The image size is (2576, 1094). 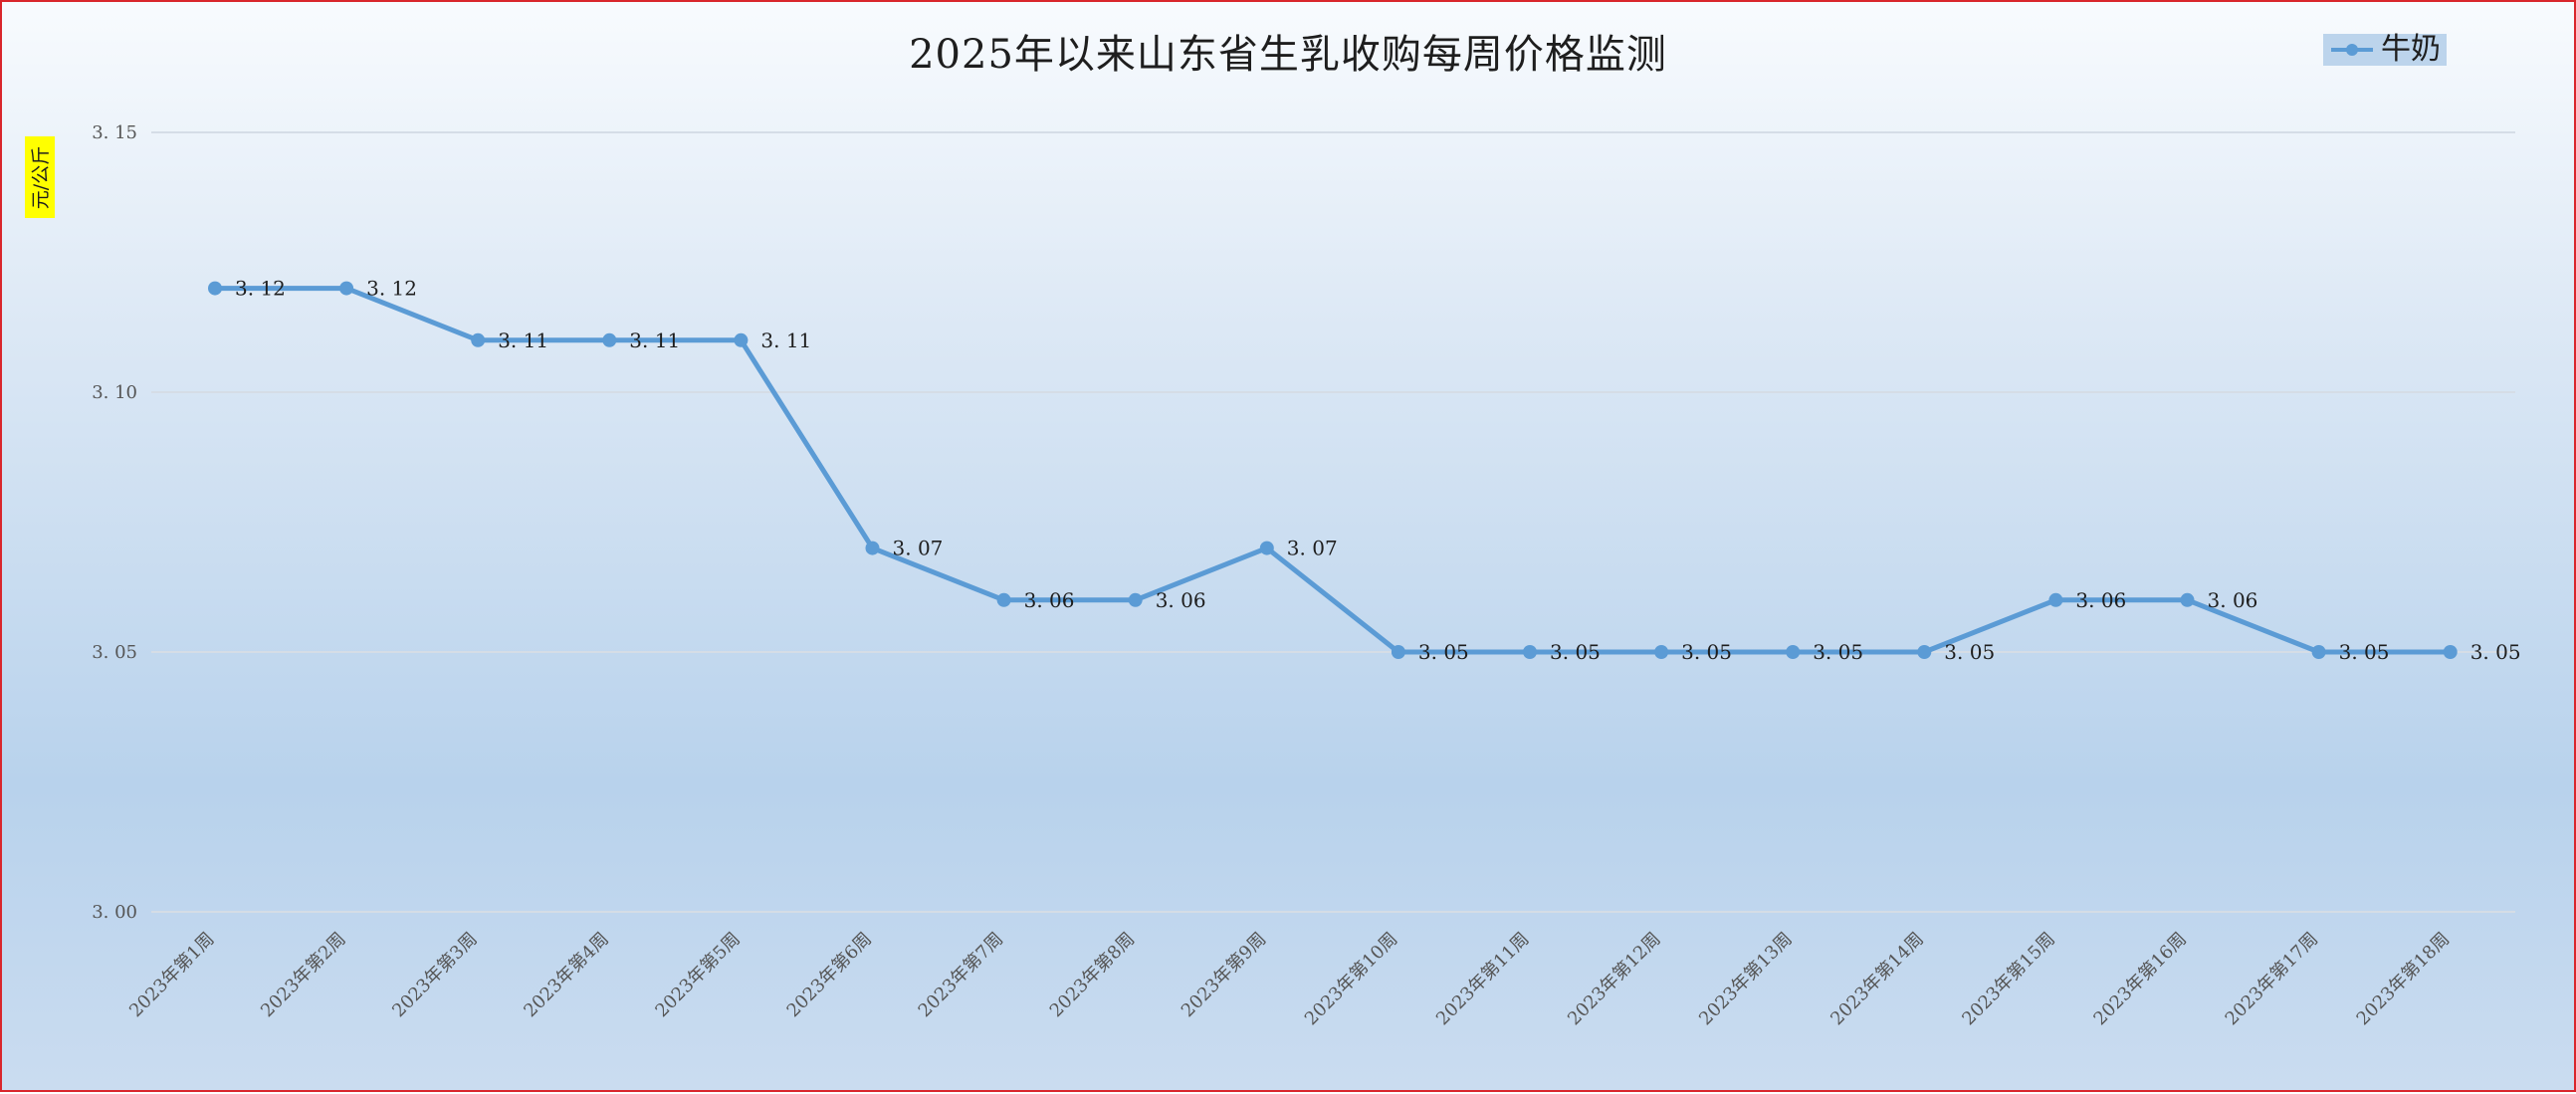 What do you see at coordinates (961, 975) in the screenshot?
I see `x-tick-label: 2023年第7周` at bounding box center [961, 975].